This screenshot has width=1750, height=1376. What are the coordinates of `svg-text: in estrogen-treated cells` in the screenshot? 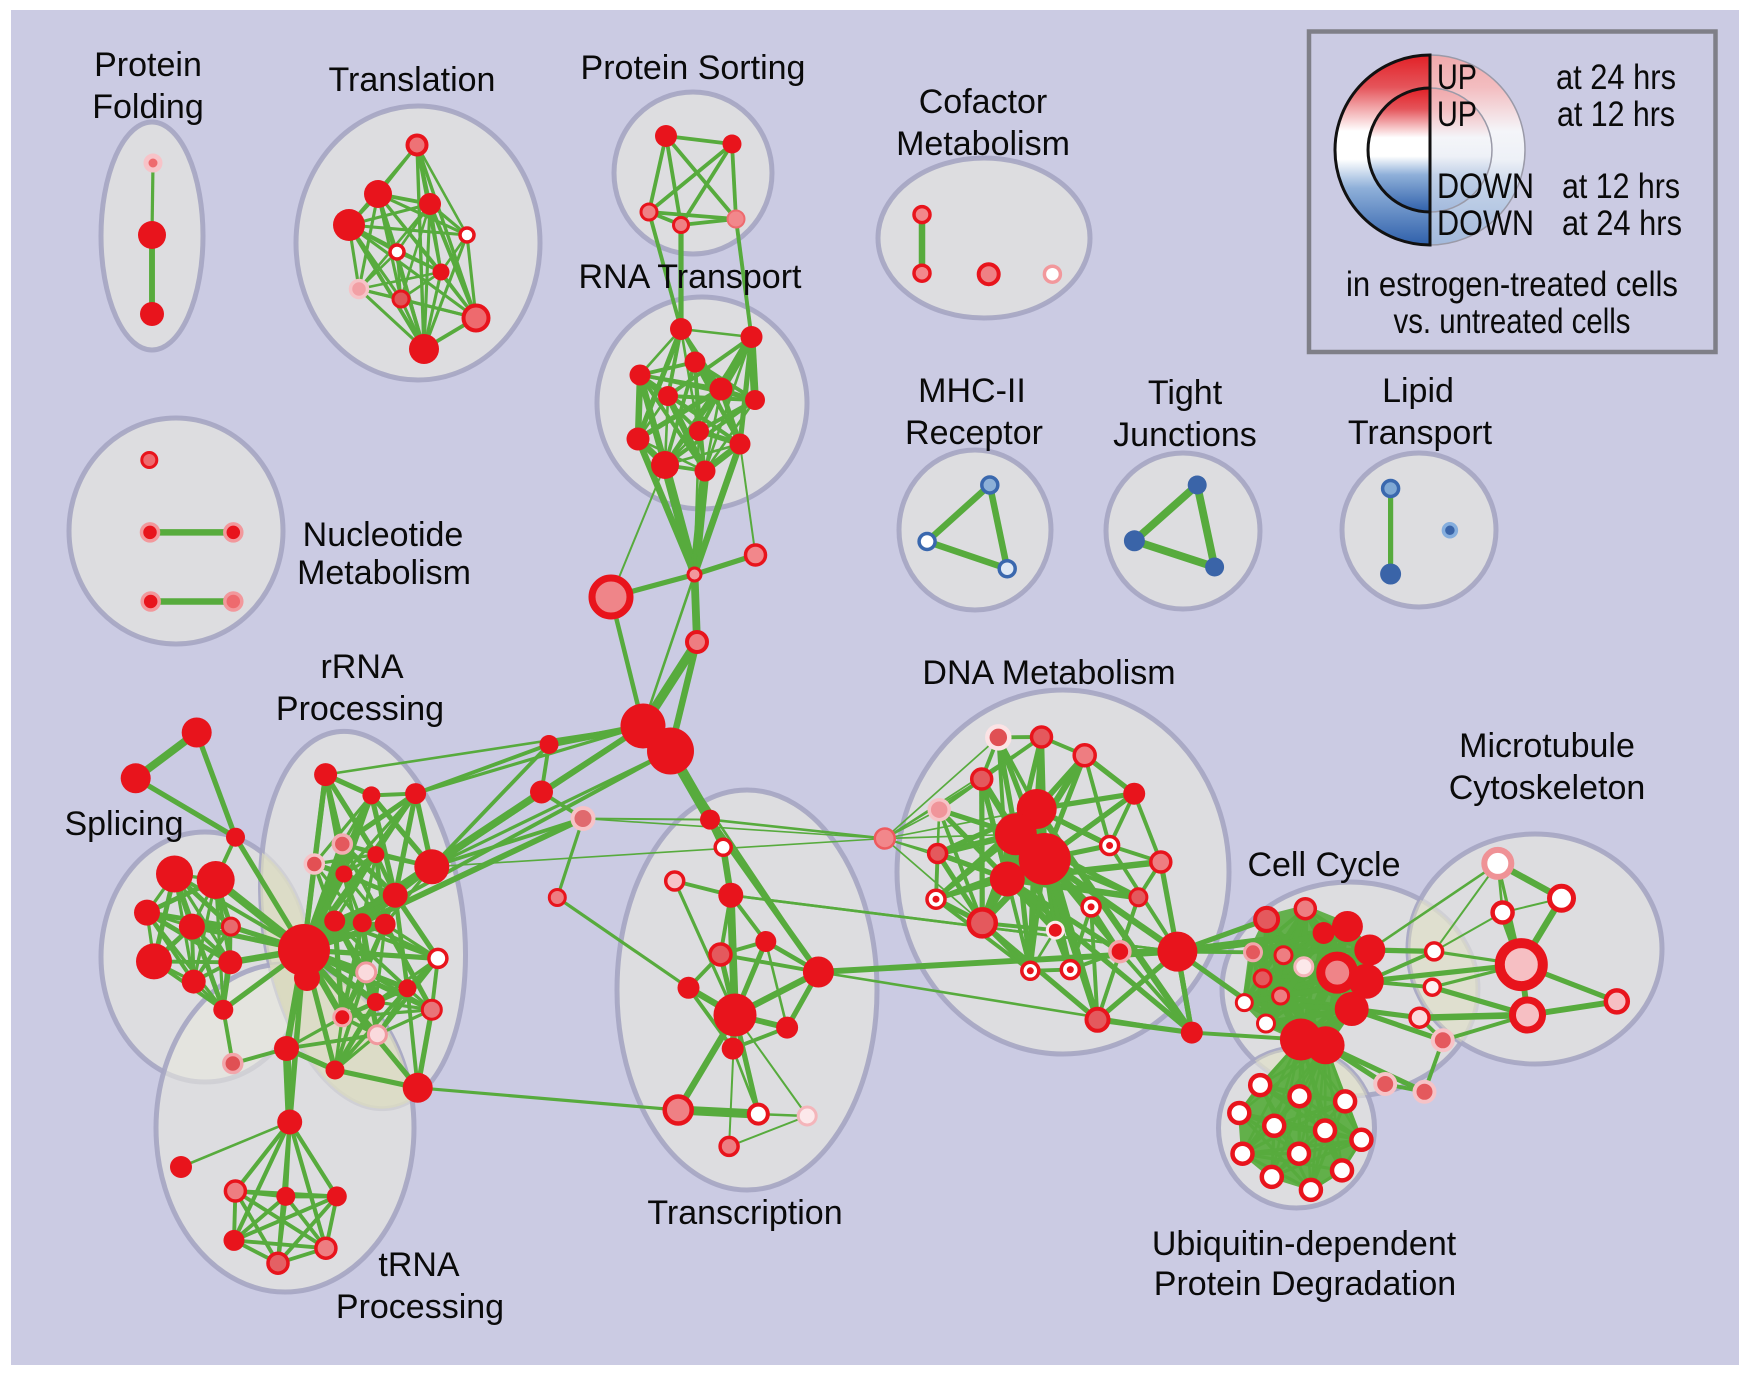 It's located at (1512, 284).